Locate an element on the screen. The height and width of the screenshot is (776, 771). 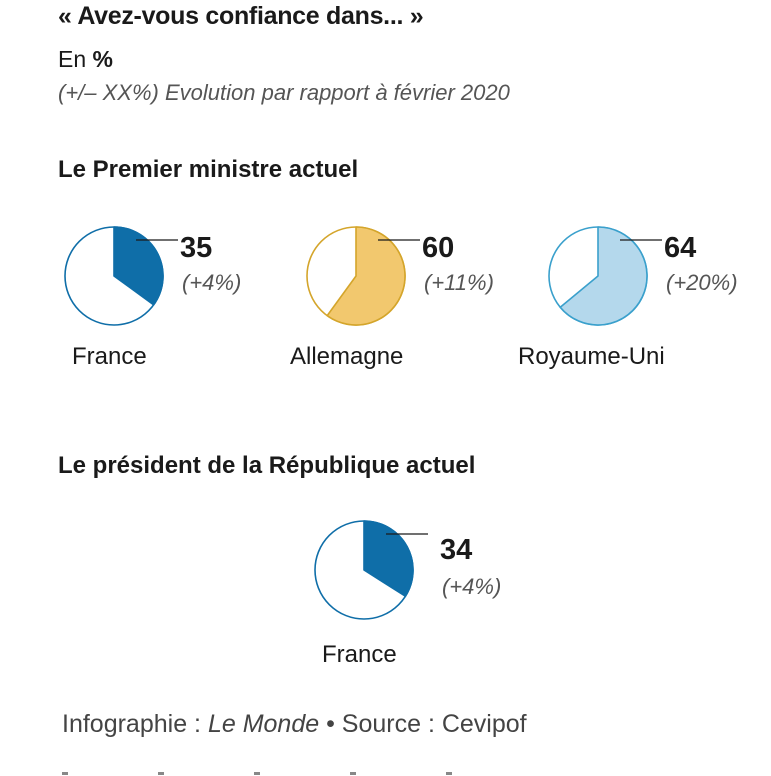
credits-outlet: Le Monde is located at coordinates (263, 724).